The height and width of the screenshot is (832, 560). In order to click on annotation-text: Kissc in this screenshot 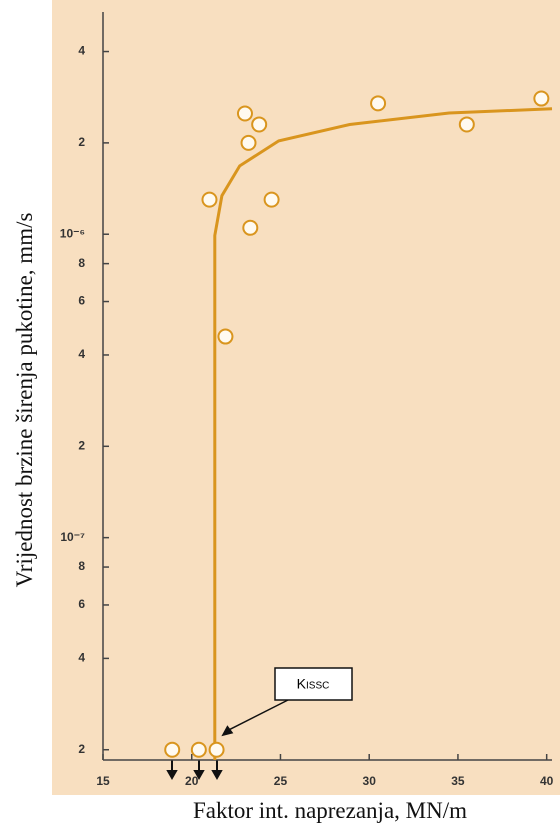, I will do `click(313, 684)`.